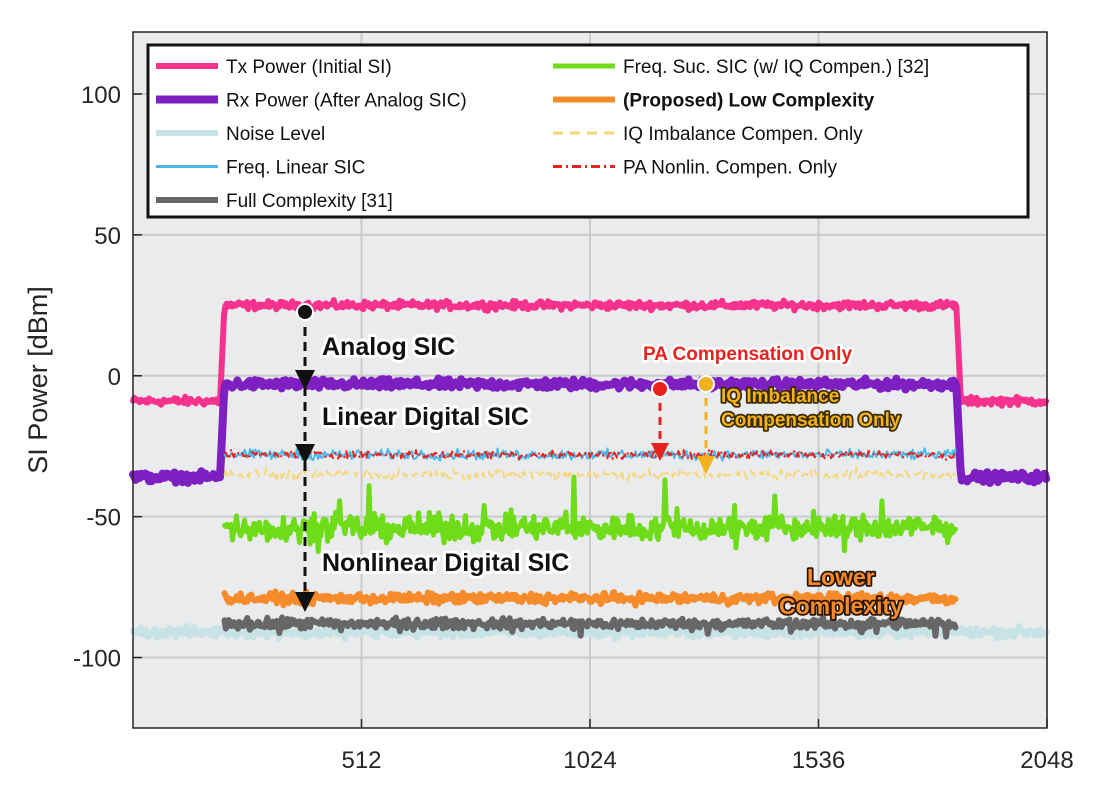 This screenshot has height=790, width=1096. What do you see at coordinates (38, 380) in the screenshot?
I see `y-axis-label: SI Power [dBm]` at bounding box center [38, 380].